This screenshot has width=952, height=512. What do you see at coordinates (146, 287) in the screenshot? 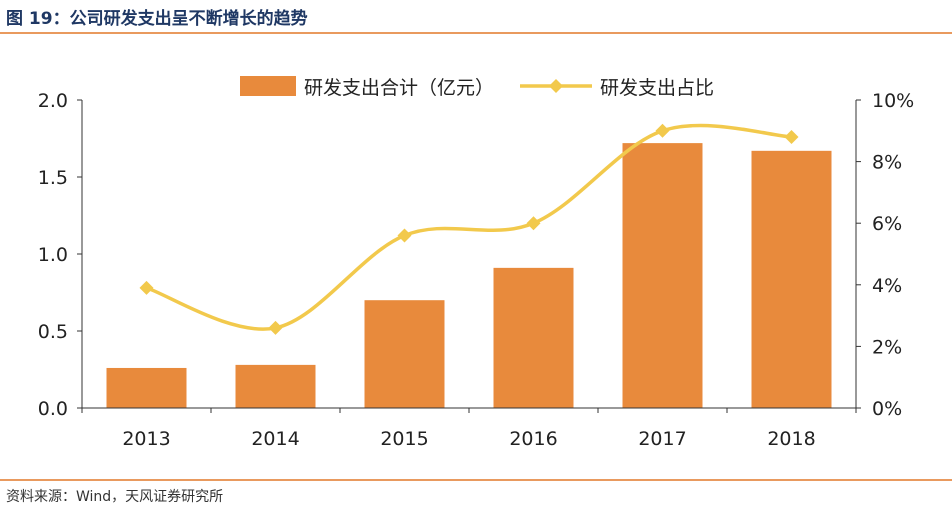
I see `ratio-point-2013` at bounding box center [146, 287].